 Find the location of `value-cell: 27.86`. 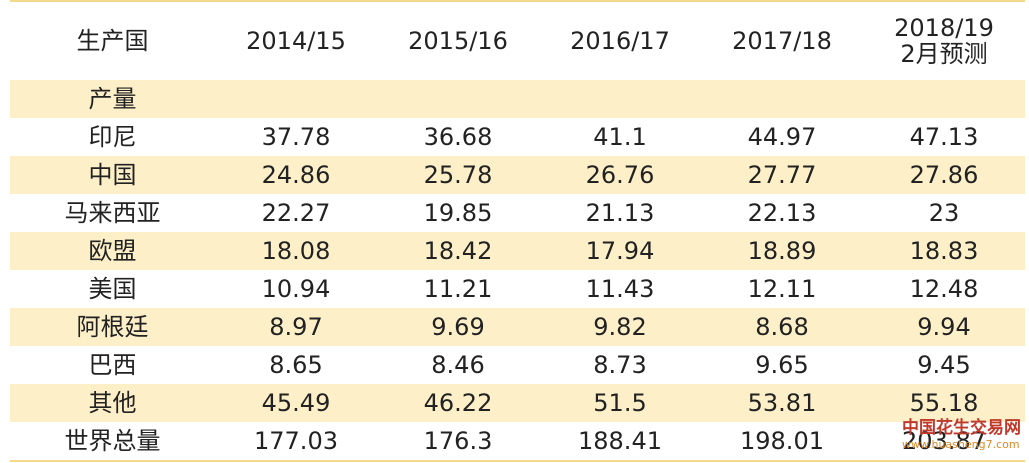

value-cell: 27.86 is located at coordinates (944, 175).